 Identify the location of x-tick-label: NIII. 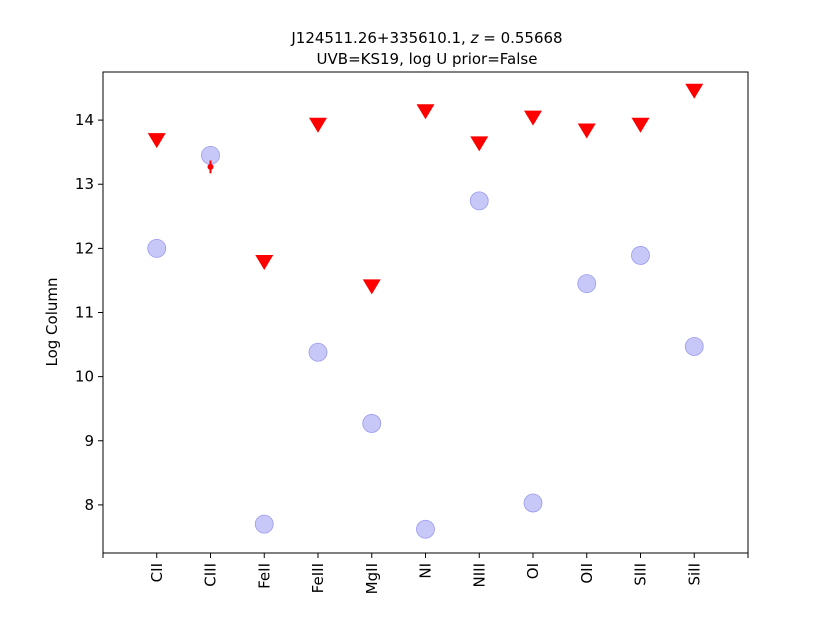
(479, 575).